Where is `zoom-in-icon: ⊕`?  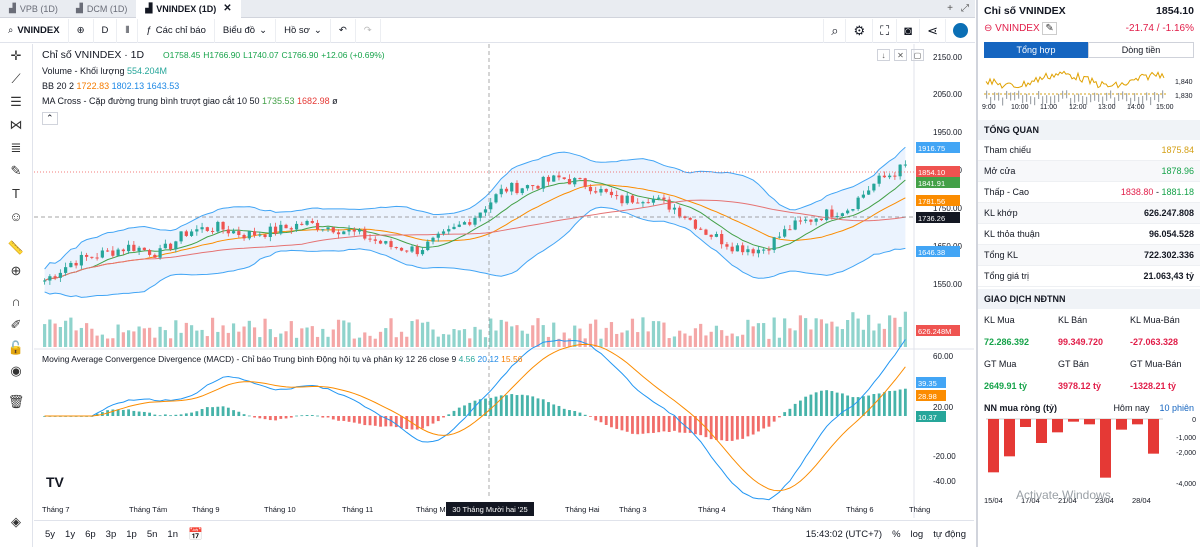 zoom-in-icon: ⊕ is located at coordinates (16, 270).